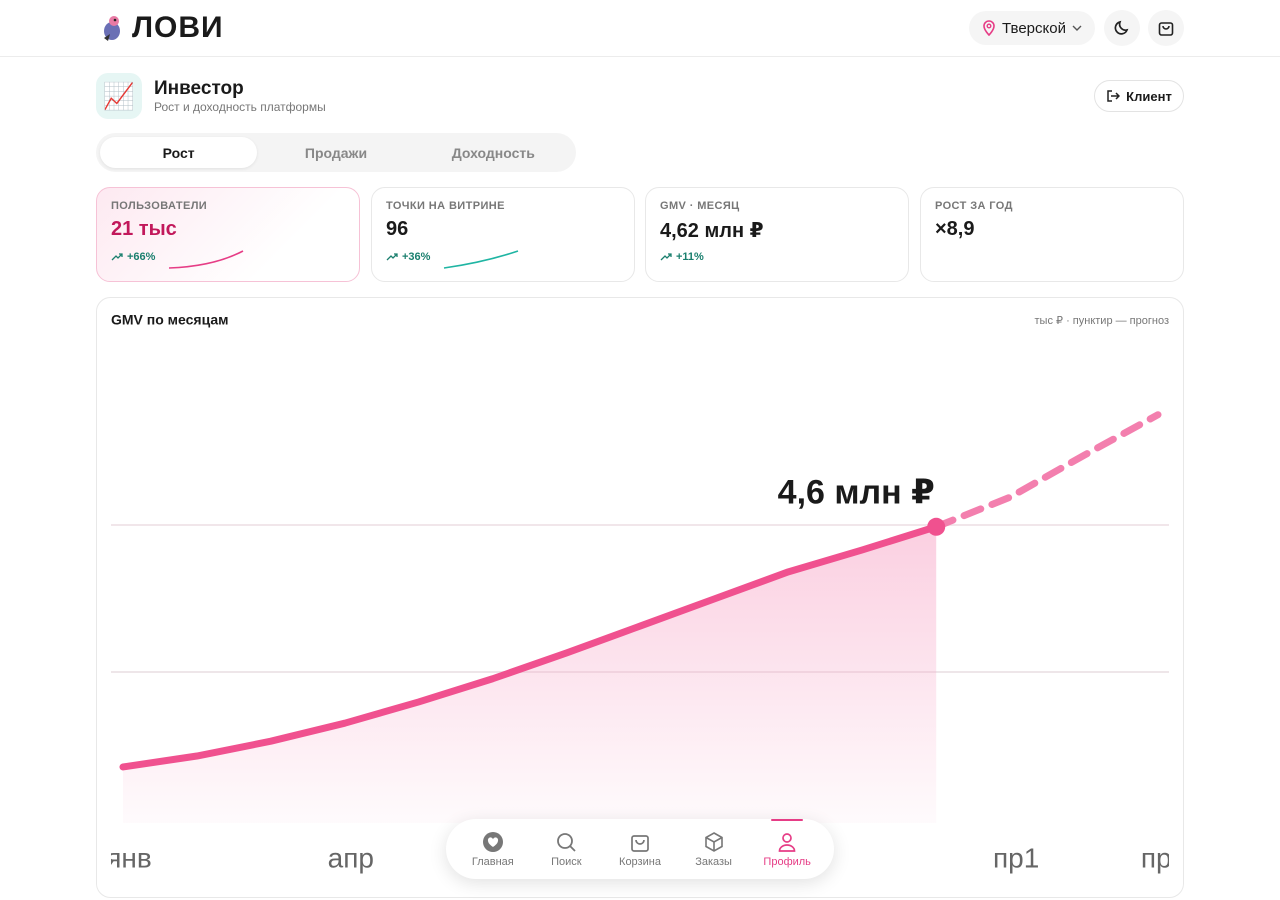  I want to click on chevron, so click(1077, 28).